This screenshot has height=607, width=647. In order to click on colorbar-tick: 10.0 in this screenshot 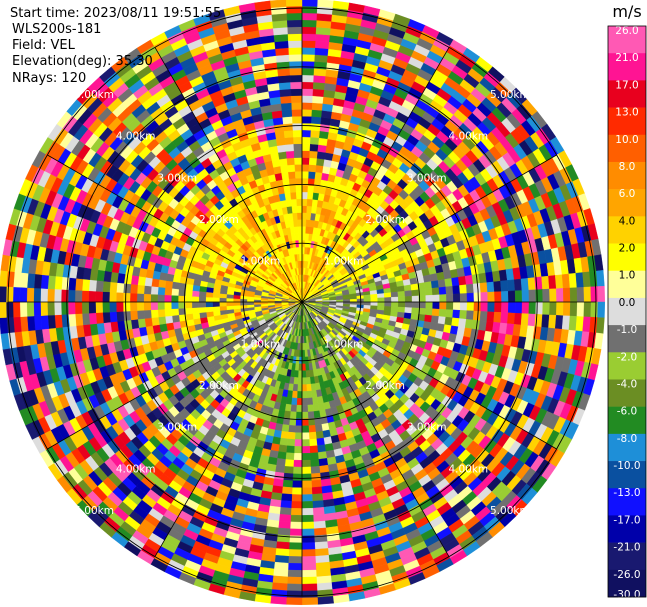, I will do `click(626, 140)`.